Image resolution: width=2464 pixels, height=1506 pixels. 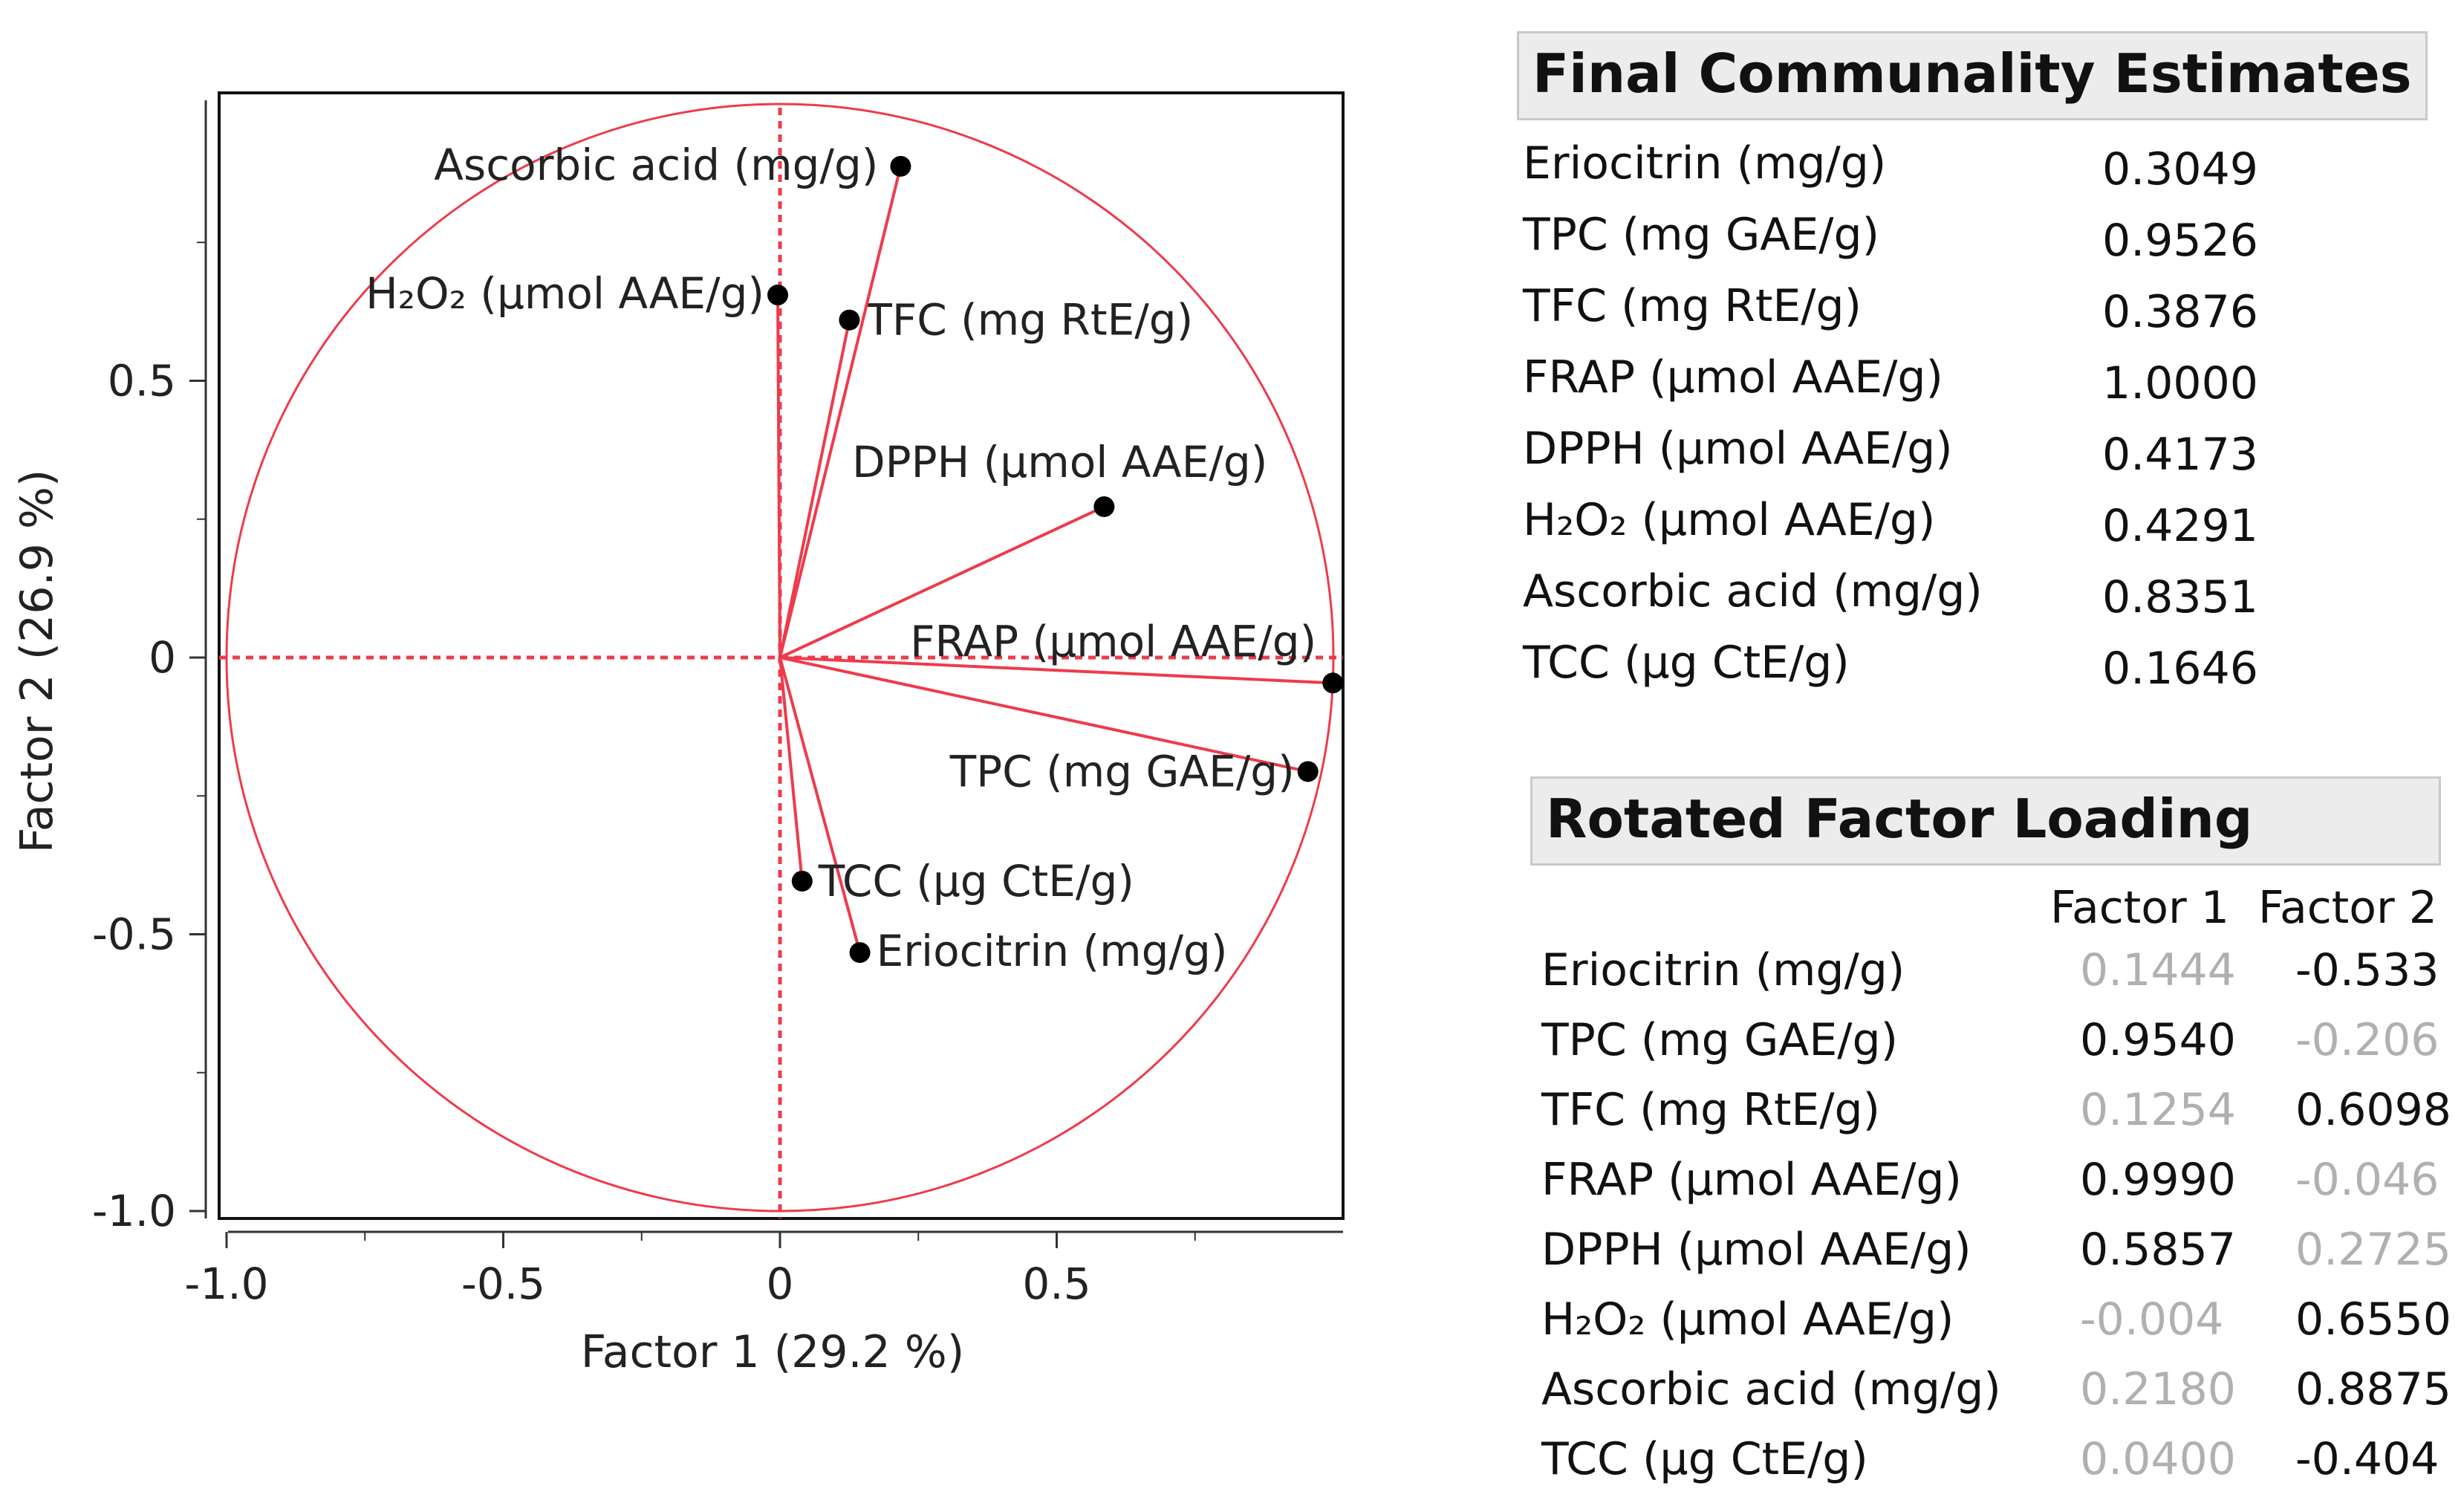 I want to click on communality-row-value: 0.1646, so click(x=2180, y=669).